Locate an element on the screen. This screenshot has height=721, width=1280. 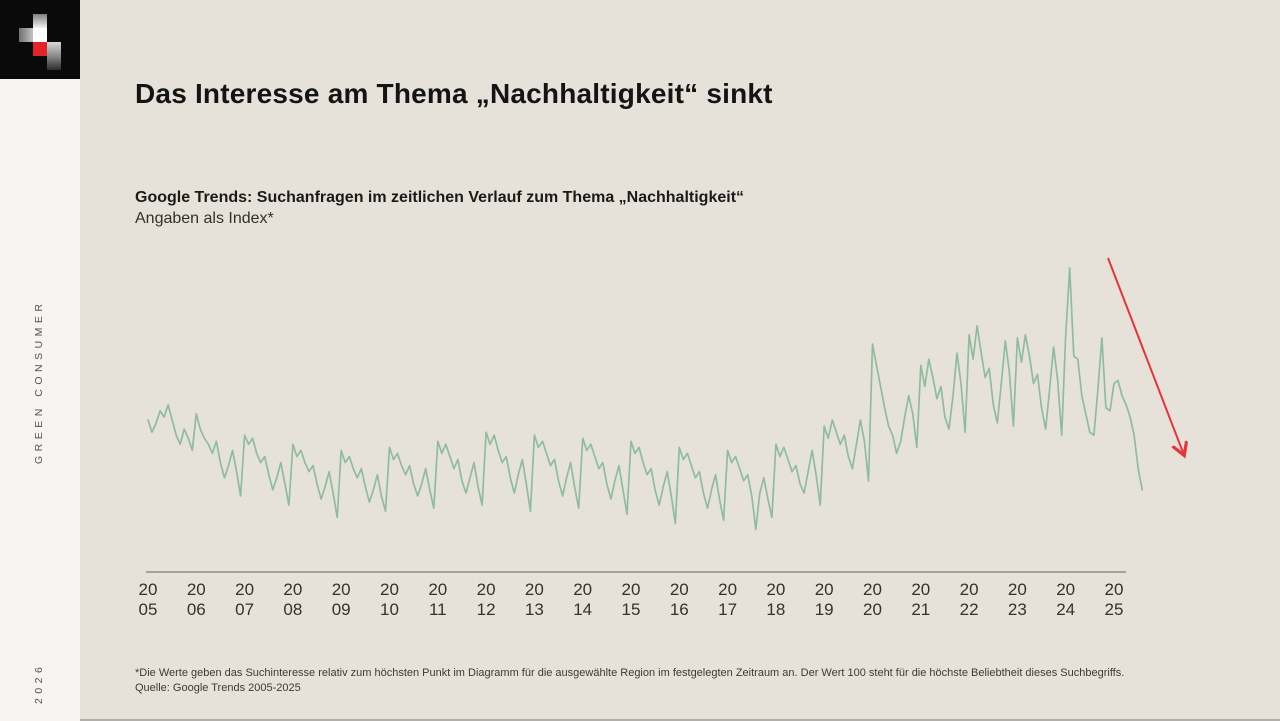
logo-pixel-left is located at coordinates (26, 35).